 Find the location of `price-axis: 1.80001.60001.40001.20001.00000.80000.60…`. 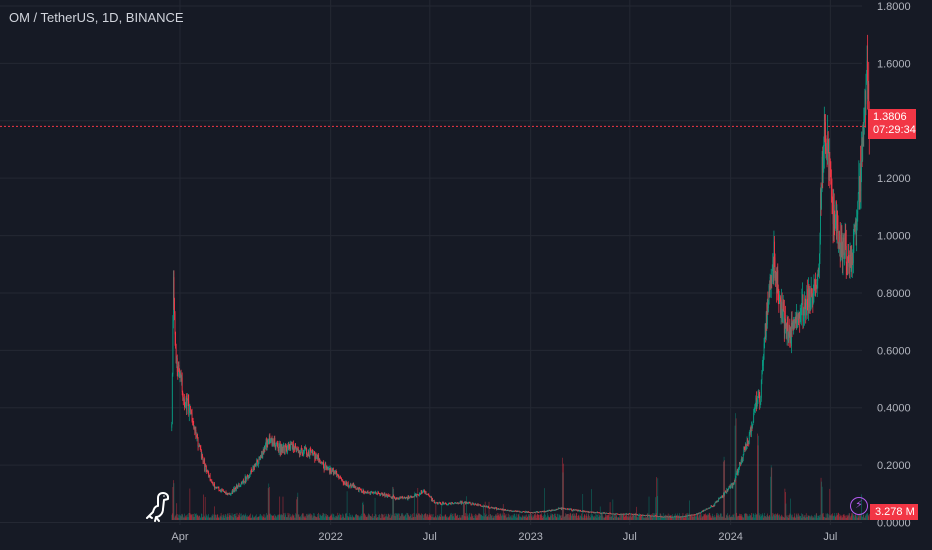

price-axis: 1.80001.60001.40001.20001.00000.80000.60… is located at coordinates (894, 265).